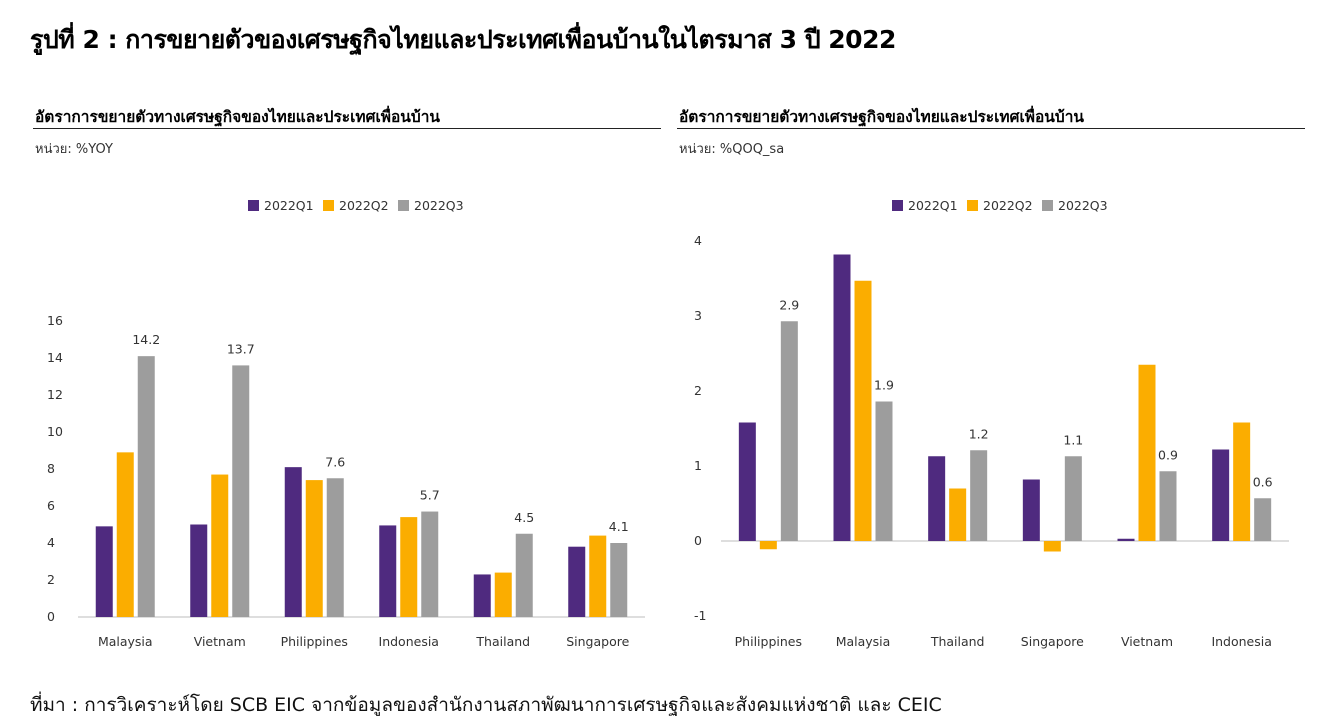 The height and width of the screenshot is (723, 1330). I want to click on data-label: 7.6, so click(335, 461).